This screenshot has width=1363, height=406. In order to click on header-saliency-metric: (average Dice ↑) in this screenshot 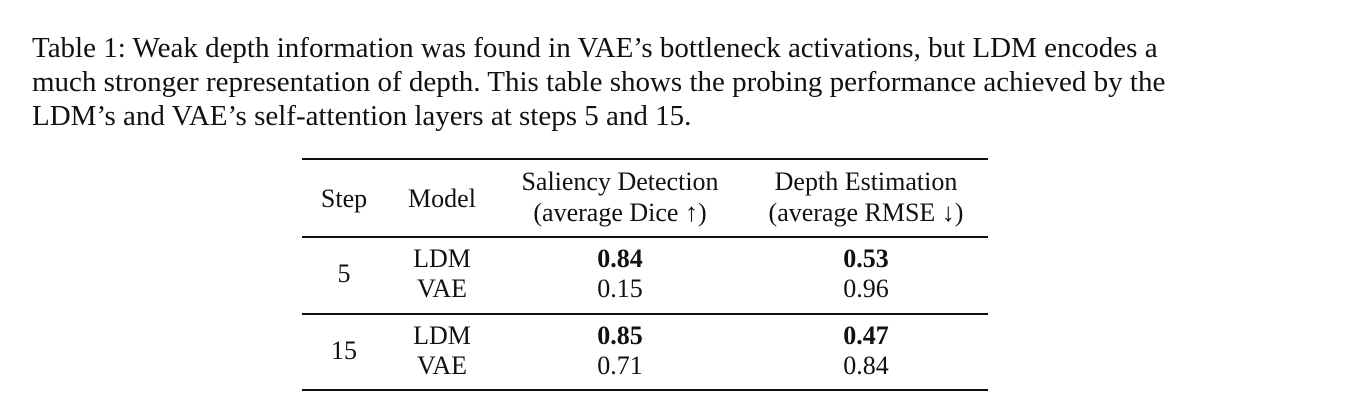, I will do `click(620, 212)`.